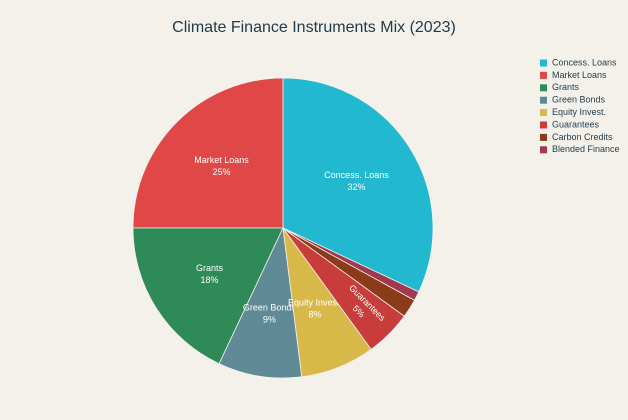 This screenshot has width=628, height=420. What do you see at coordinates (270, 313) in the screenshot?
I see `slice-label: Green Bonds 9%` at bounding box center [270, 313].